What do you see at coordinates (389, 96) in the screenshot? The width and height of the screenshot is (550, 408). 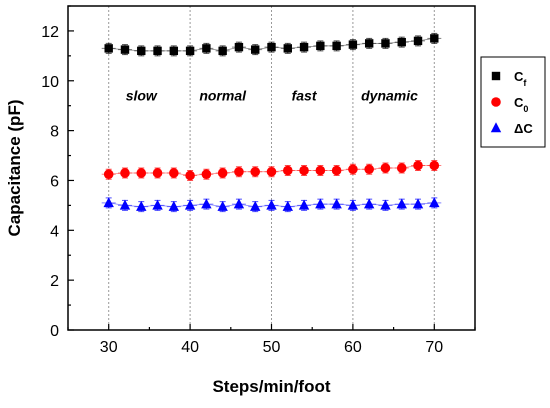 I see `region-label-dynamic: dynamic` at bounding box center [389, 96].